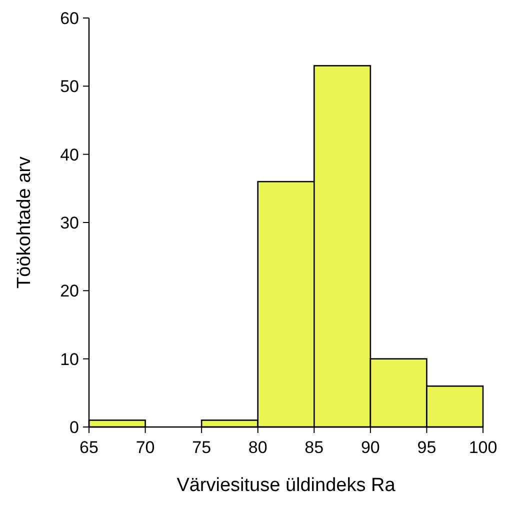  What do you see at coordinates (258, 447) in the screenshot?
I see `x-tick-label: 80` at bounding box center [258, 447].